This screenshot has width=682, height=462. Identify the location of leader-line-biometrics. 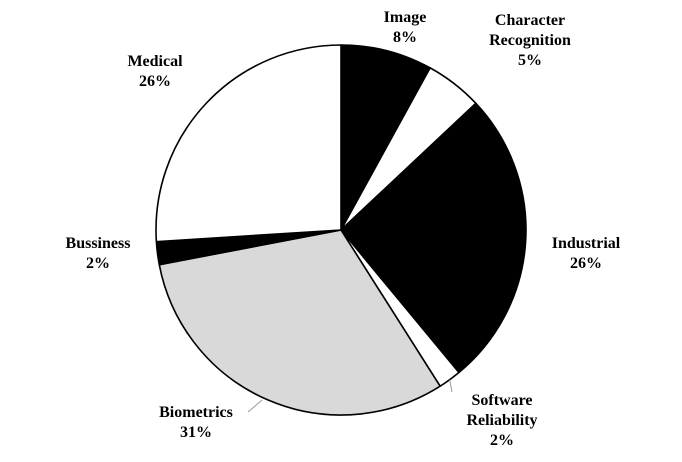
(255, 406).